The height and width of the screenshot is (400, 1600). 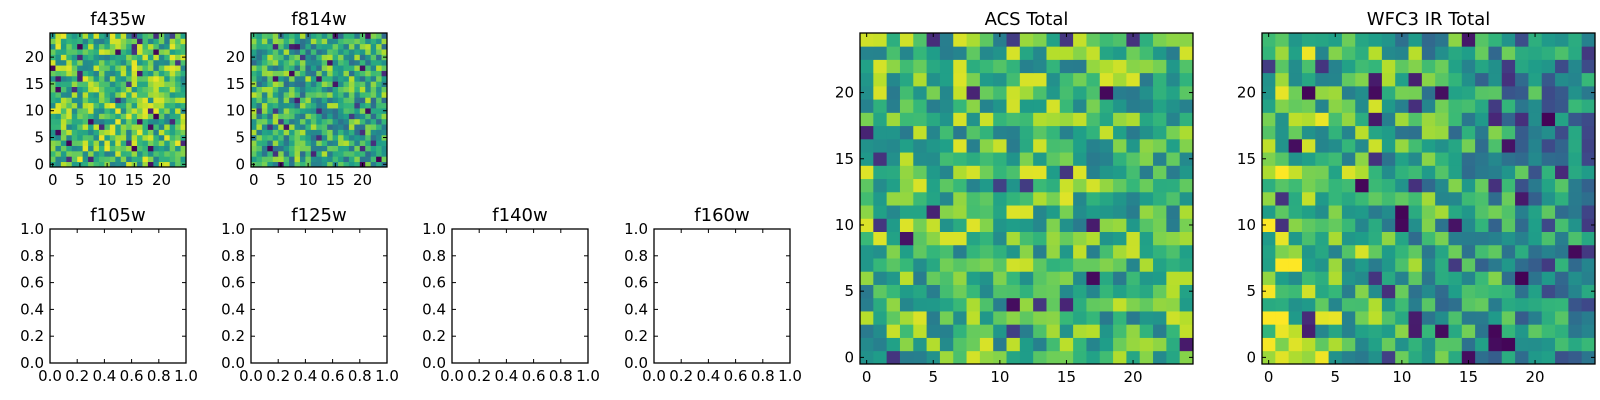 What do you see at coordinates (134, 180) in the screenshot?
I see `x-tick-label: 15` at bounding box center [134, 180].